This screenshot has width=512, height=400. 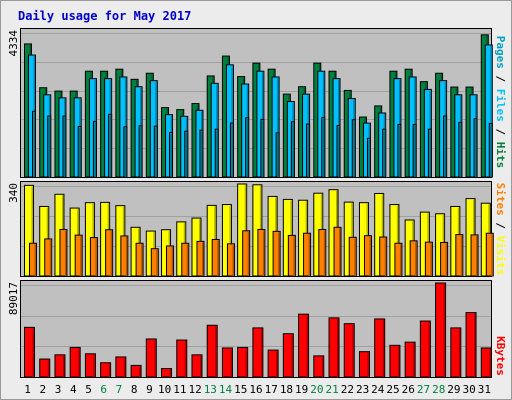 I want to click on day-label: 24, so click(x=378, y=389).